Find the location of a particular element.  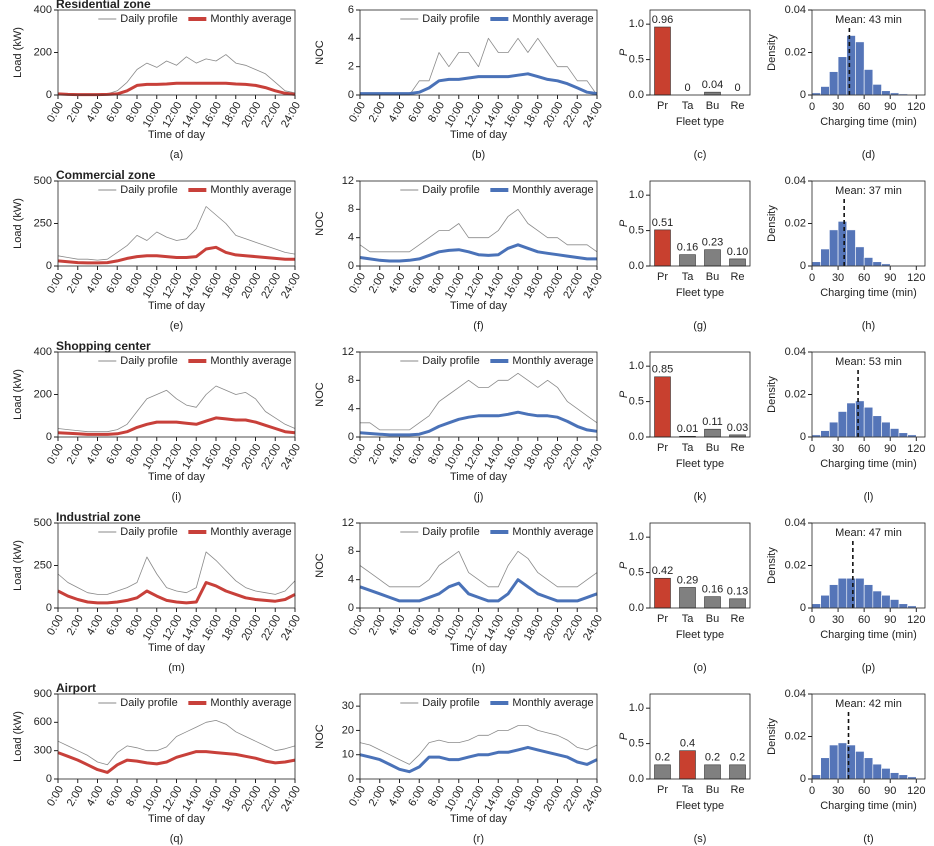

panel-label: (p) is located at coordinates (868, 668).